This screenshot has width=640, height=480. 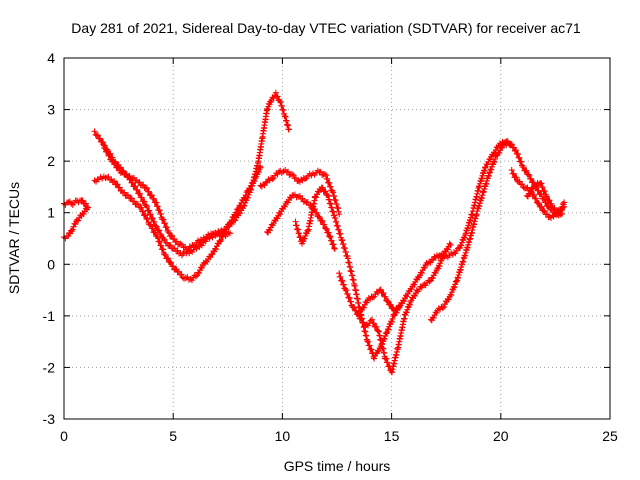 What do you see at coordinates (501, 436) in the screenshot?
I see `x-tick-label: 20` at bounding box center [501, 436].